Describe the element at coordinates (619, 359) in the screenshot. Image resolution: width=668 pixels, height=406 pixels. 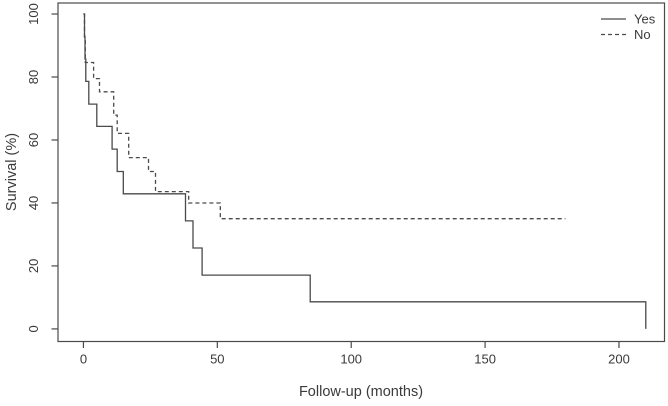
I see `x-tick-label: 200` at that location.